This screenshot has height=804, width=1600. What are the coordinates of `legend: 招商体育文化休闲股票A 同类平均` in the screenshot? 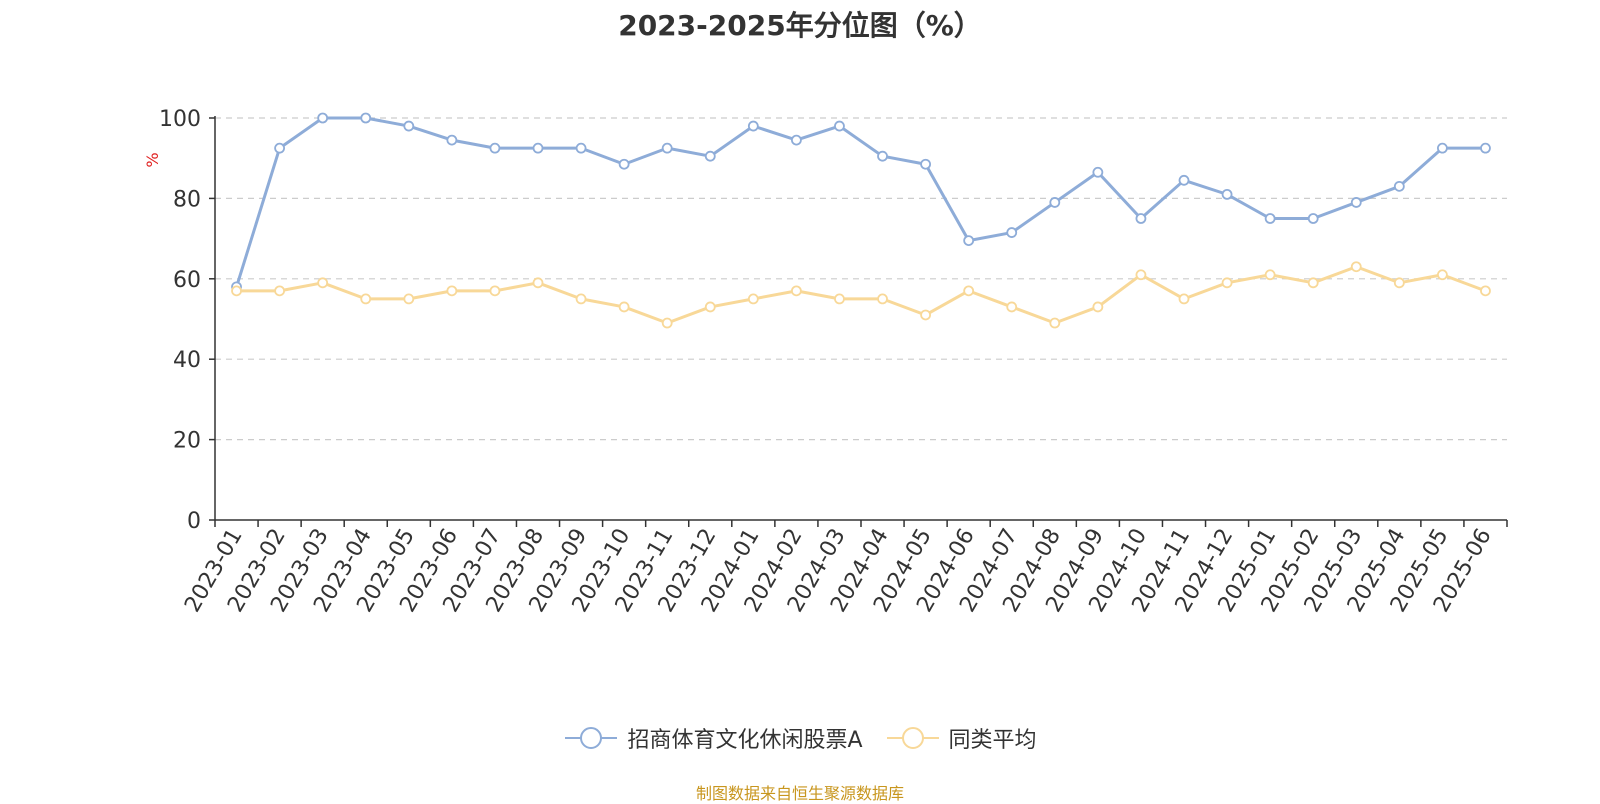 It's located at (800, 738).